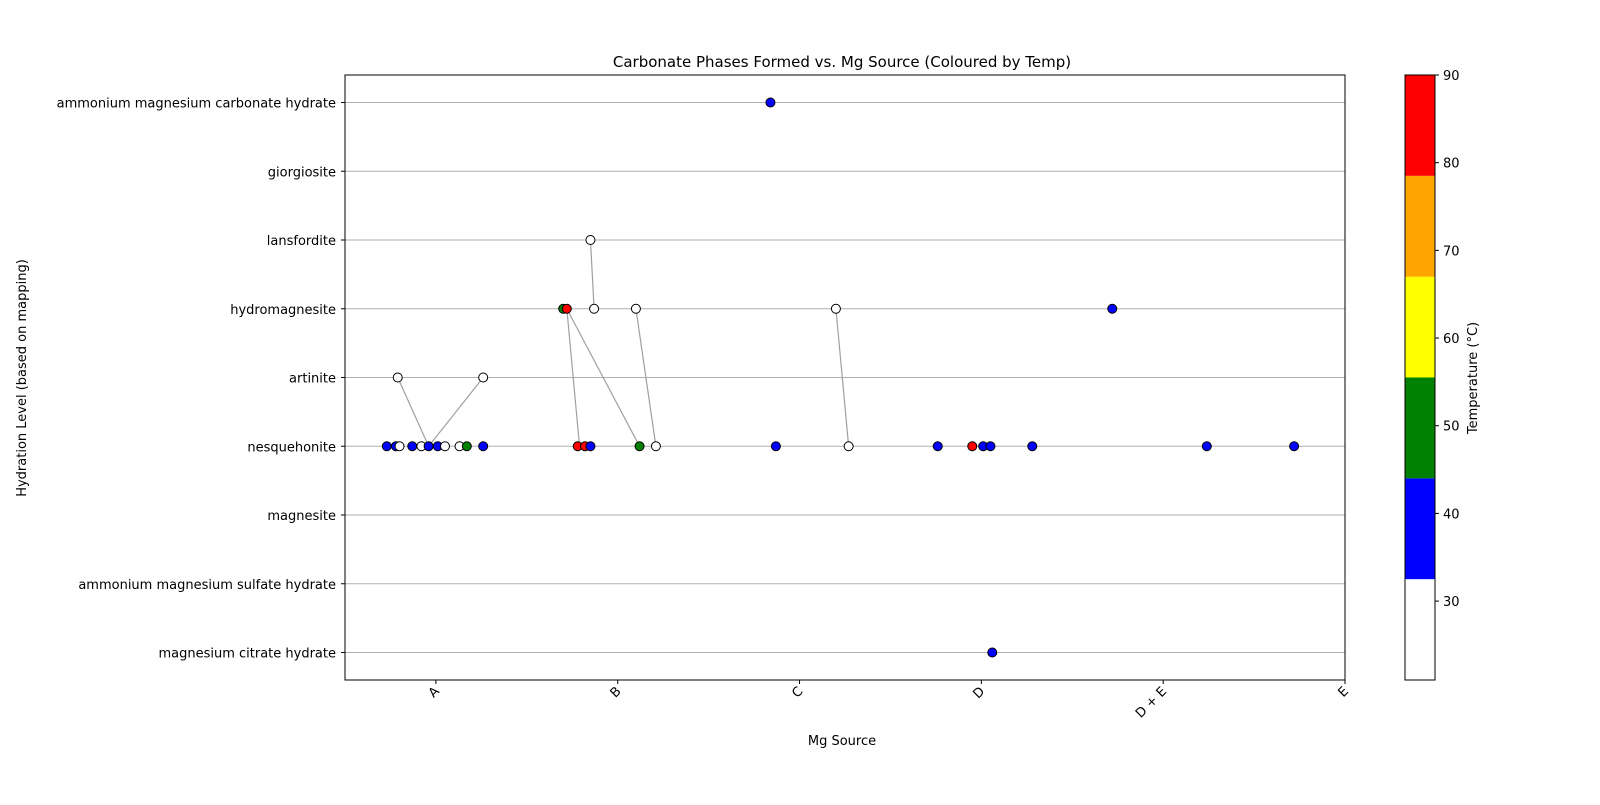  Describe the element at coordinates (616, 692) in the screenshot. I see `x-tick-label: B` at that location.